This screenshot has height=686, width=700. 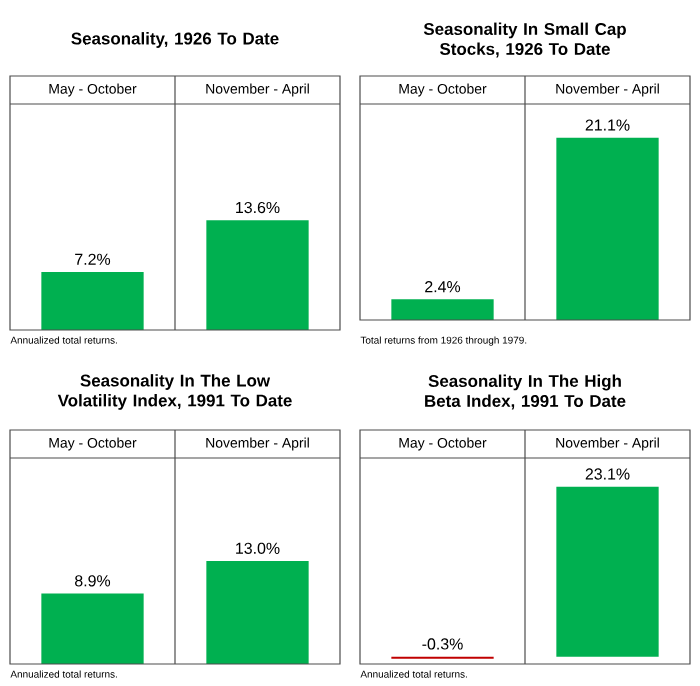 What do you see at coordinates (525, 392) in the screenshot?
I see `chart-title: Seasonality In The High Beta Index, 1991 To Date` at bounding box center [525, 392].